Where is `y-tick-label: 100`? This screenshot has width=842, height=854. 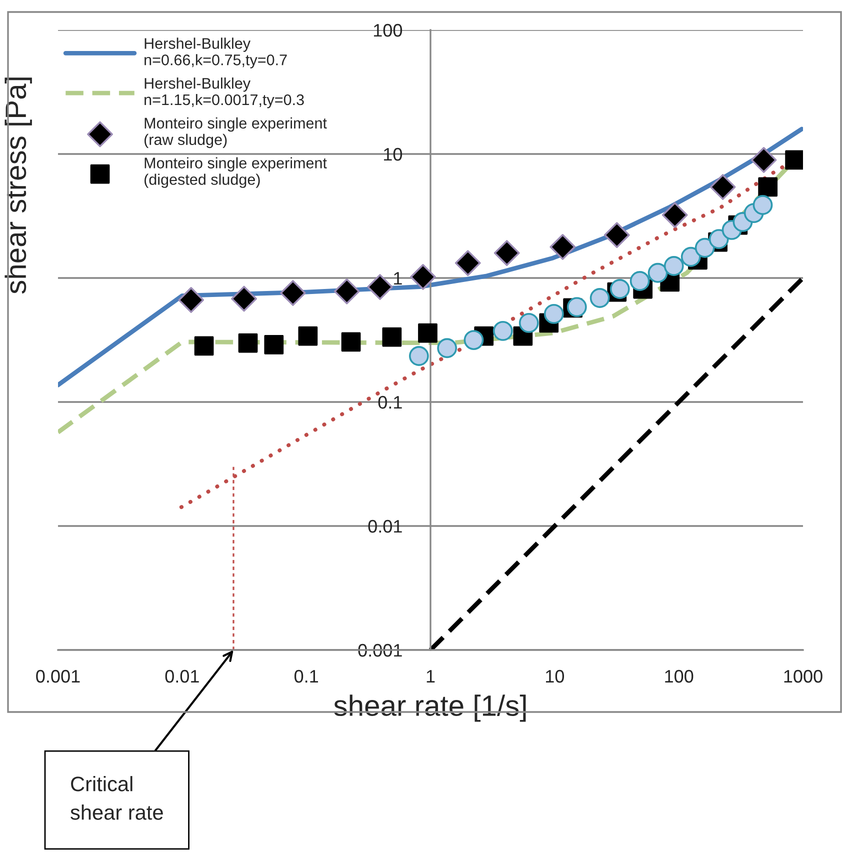
y-tick-label: 100 is located at coordinates (388, 30).